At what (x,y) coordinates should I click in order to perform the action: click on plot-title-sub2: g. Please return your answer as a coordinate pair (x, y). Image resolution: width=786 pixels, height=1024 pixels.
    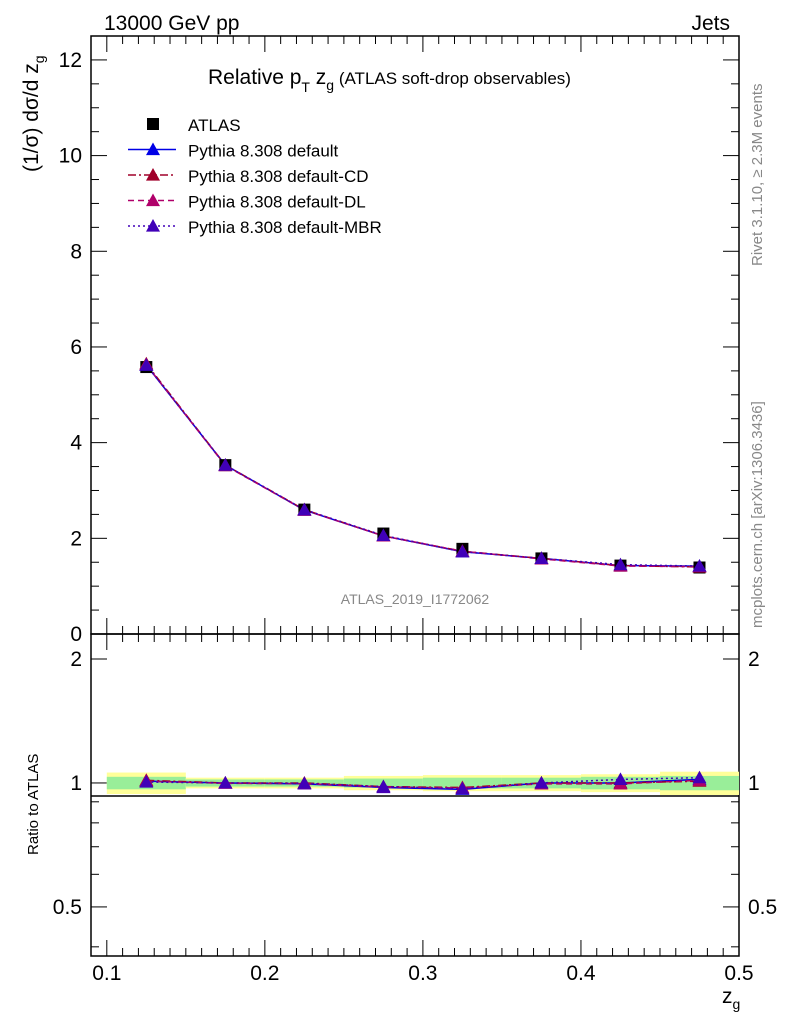
    Looking at the image, I should click on (330, 85).